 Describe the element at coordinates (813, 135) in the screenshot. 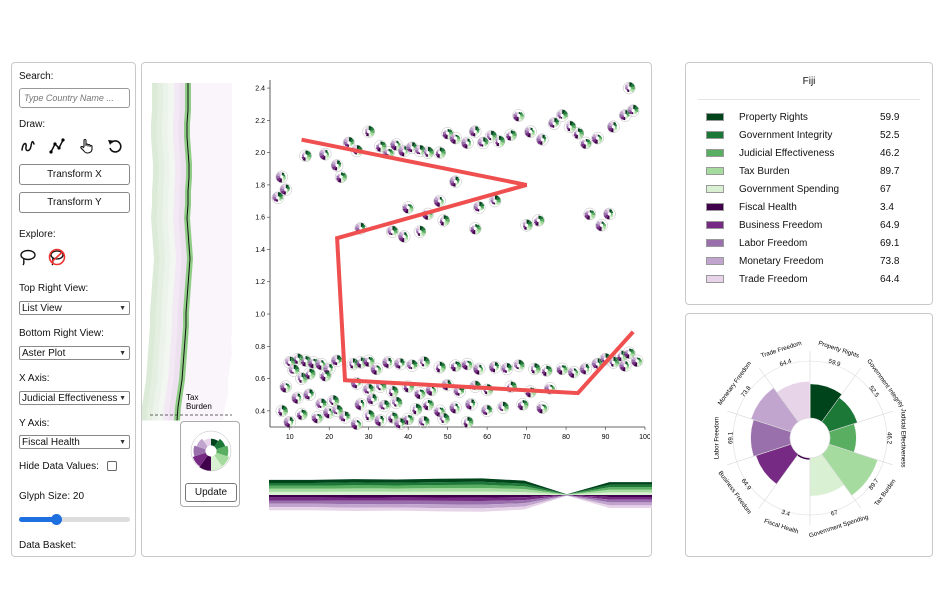

I see `legend-row: Government Integrity 52.5` at that location.